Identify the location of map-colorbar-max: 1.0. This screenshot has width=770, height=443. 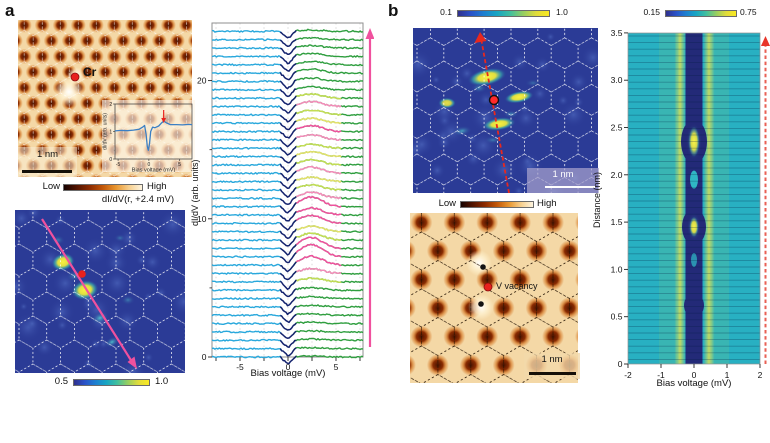
(162, 381).